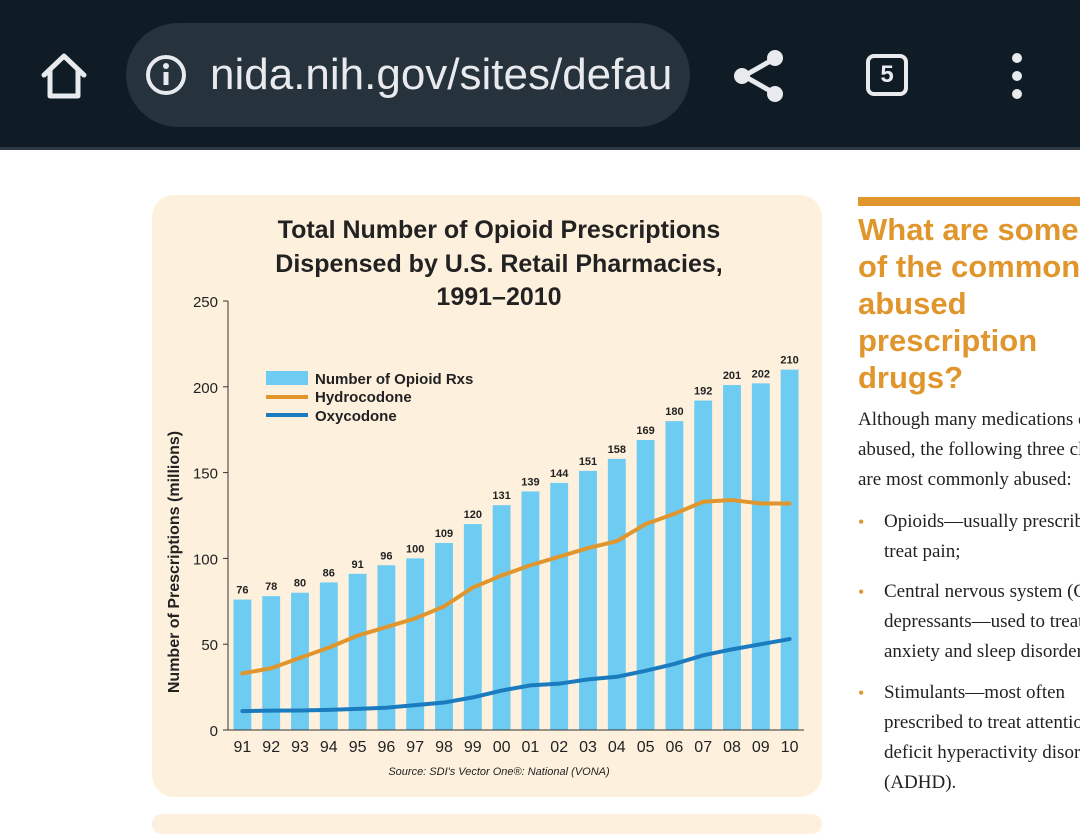  Describe the element at coordinates (588, 747) in the screenshot. I see `x-tick-label: 03` at that location.